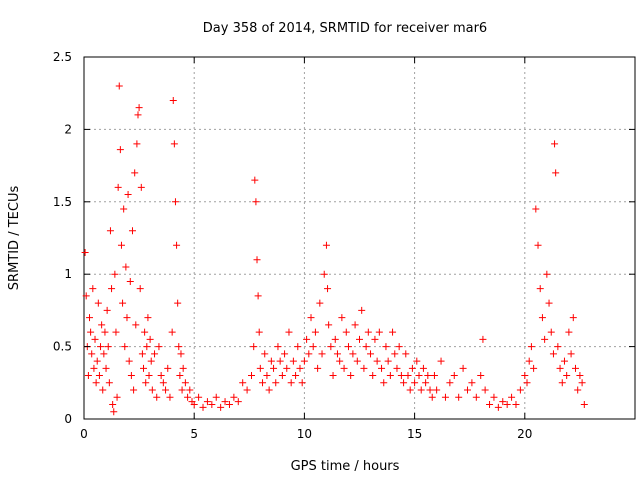 This screenshot has width=640, height=480. Describe the element at coordinates (194, 434) in the screenshot. I see `x-tick-label: 5` at that location.